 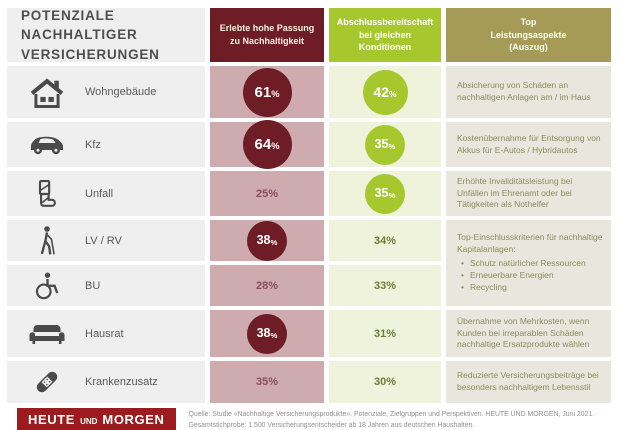 I want to click on leistung-bullet: Erneuerbare Energien, so click(x=532, y=276).